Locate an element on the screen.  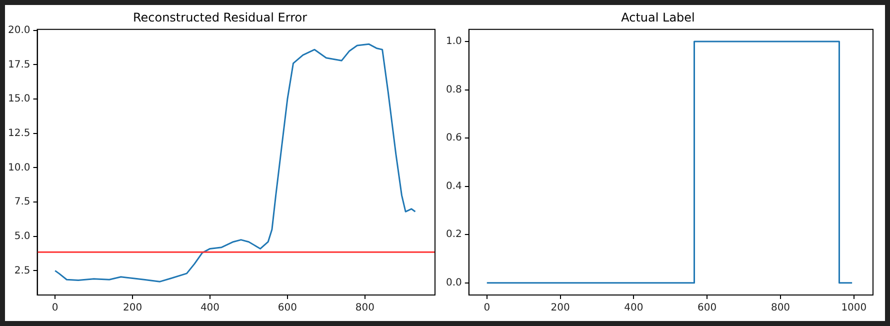
y-tick-label: 0.0 is located at coordinates (454, 283).